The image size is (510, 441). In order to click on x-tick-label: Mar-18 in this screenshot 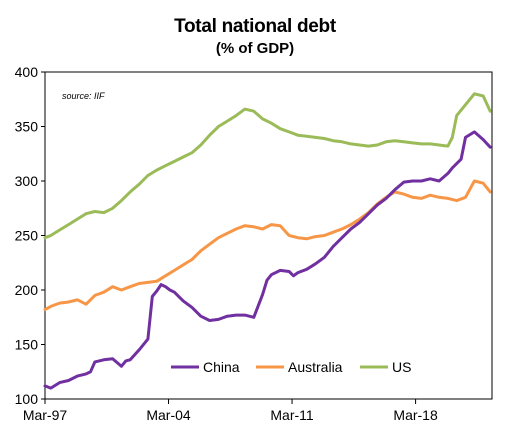, I will do `click(415, 415)`.